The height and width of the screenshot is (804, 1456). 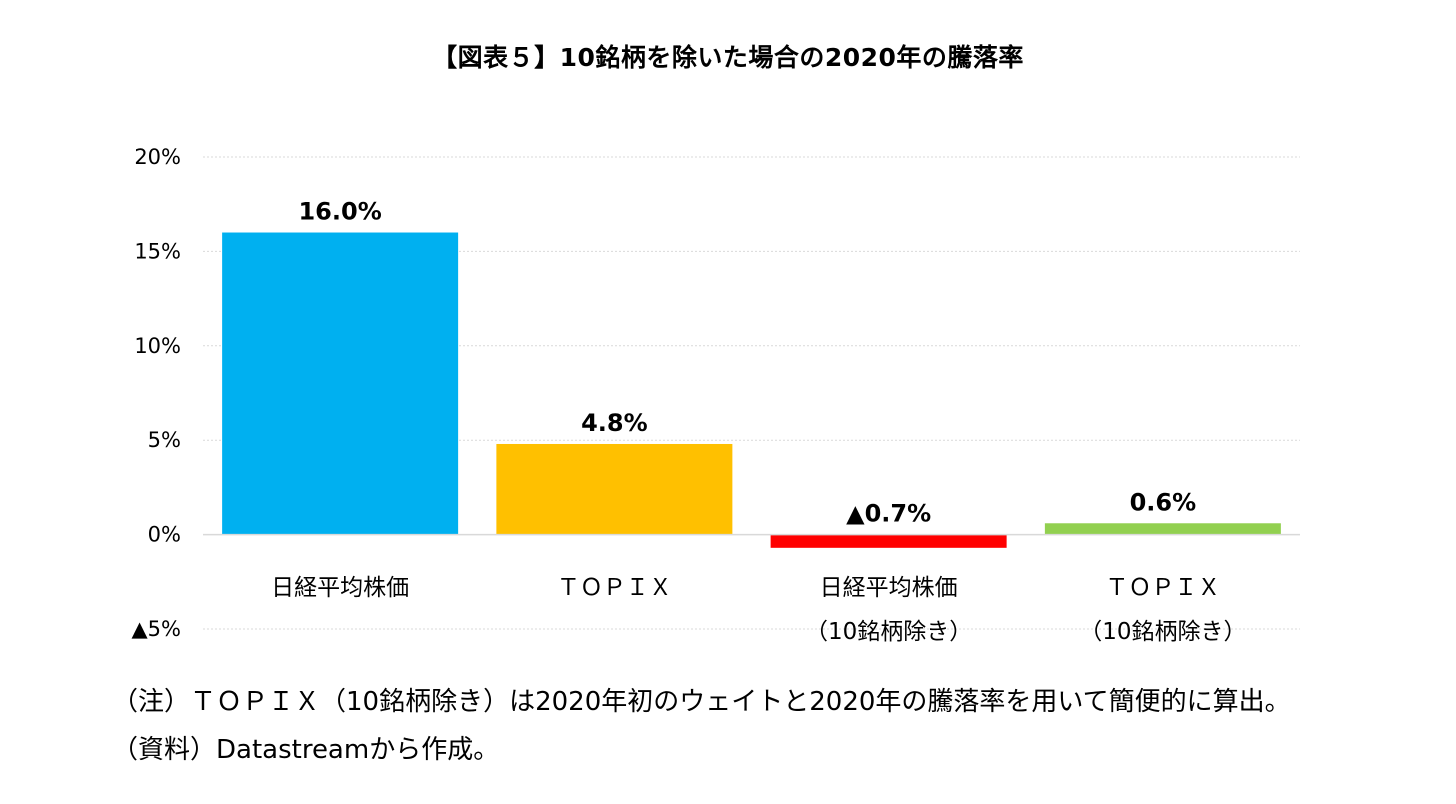 What do you see at coordinates (164, 535) in the screenshot?
I see `y-tick-label: 0%` at bounding box center [164, 535].